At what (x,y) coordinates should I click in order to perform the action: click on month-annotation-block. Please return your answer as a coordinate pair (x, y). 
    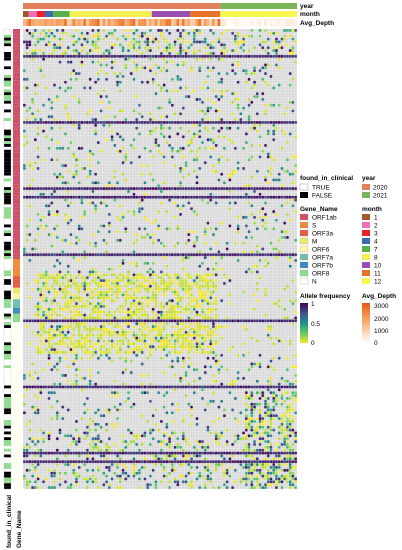
    Looking at the image, I should click on (171, 14).